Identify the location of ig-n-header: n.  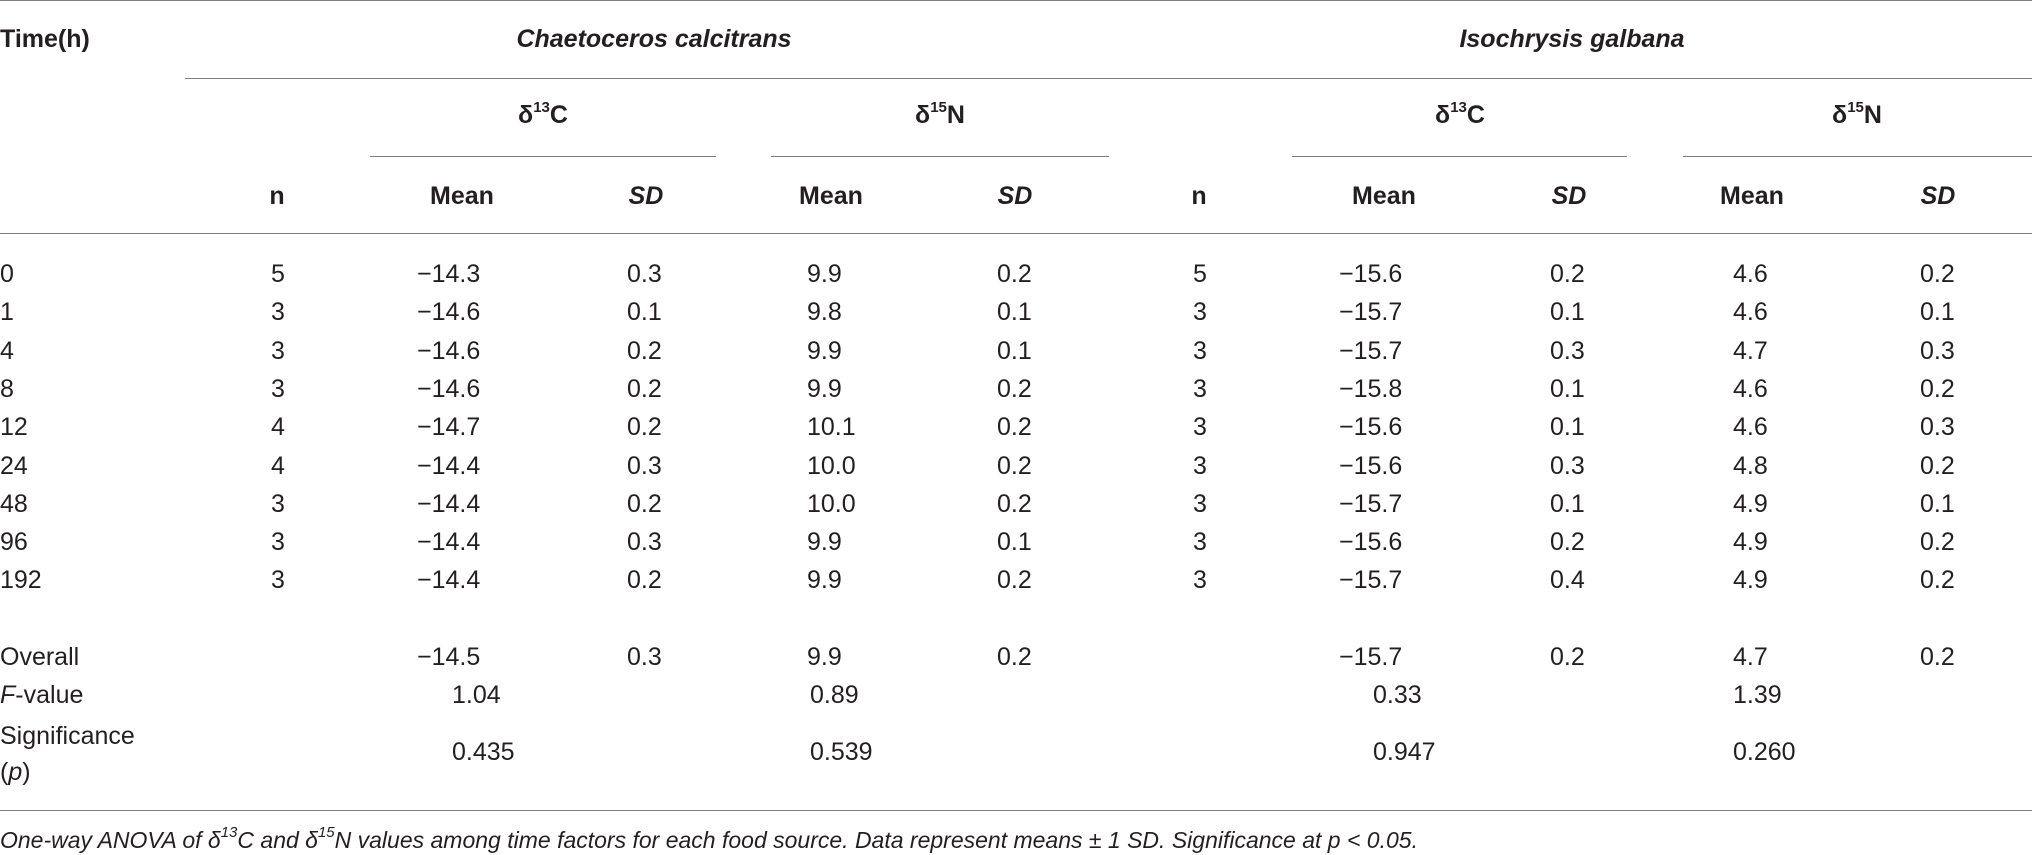
(1199, 196).